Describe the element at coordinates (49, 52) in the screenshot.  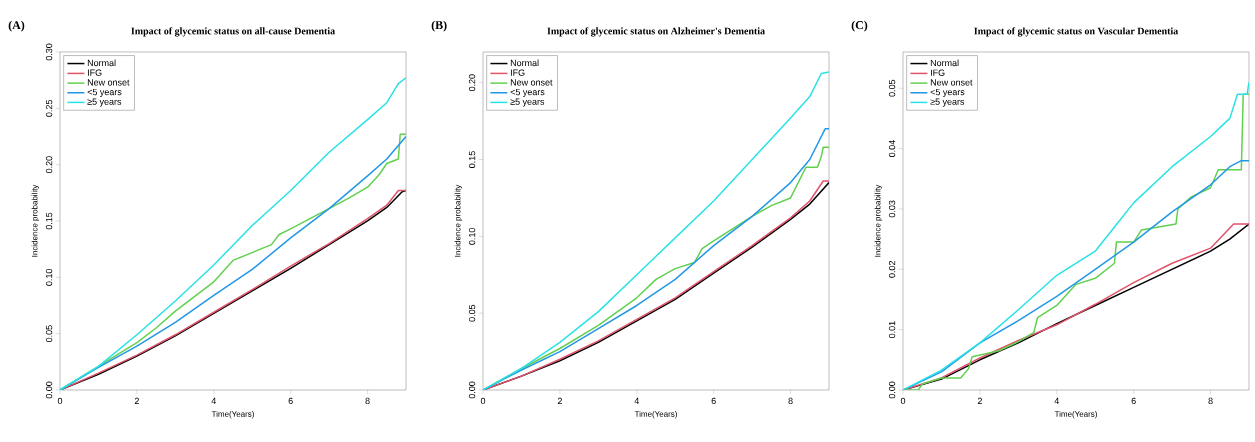
I see `y-tick-label: 0.30` at that location.